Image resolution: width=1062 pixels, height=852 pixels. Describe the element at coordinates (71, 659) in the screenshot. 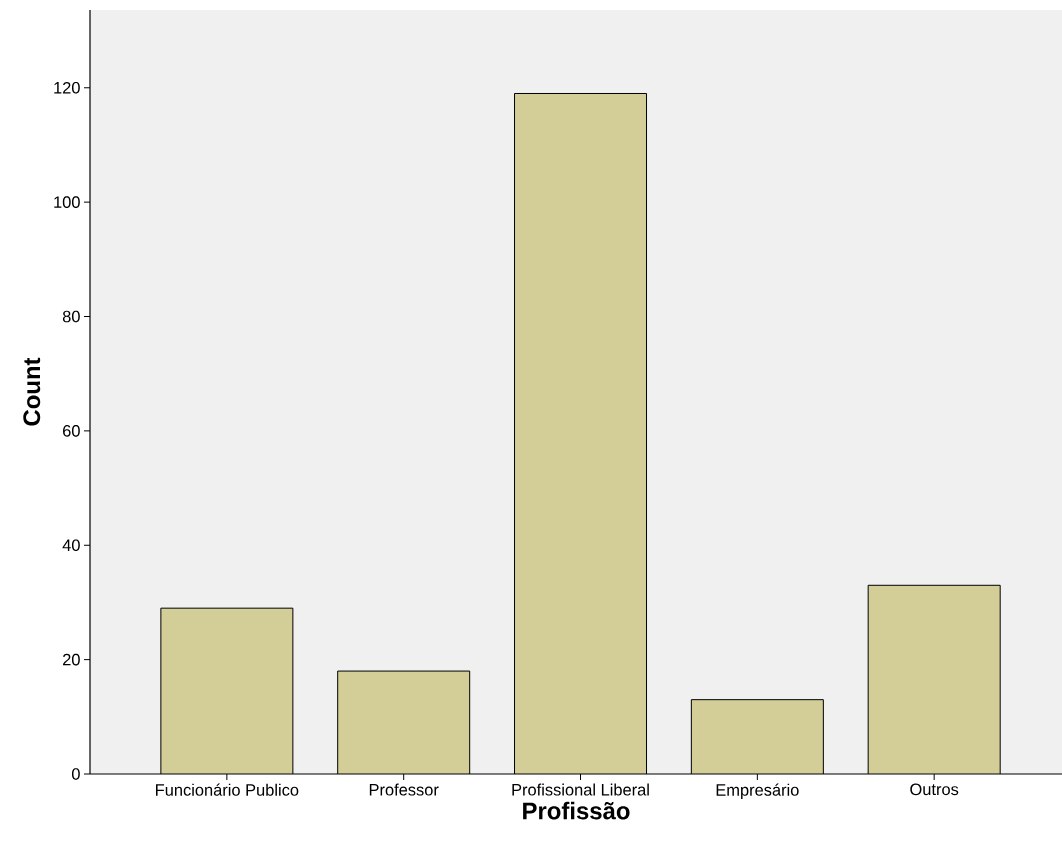

I see `y-tick-label: 20` at that location.